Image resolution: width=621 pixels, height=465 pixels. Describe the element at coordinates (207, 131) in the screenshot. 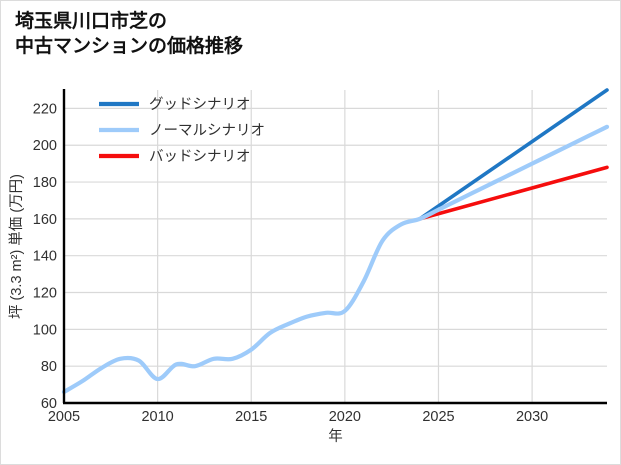

I see `legend-label-normal: ノーマルシナリオ` at that location.